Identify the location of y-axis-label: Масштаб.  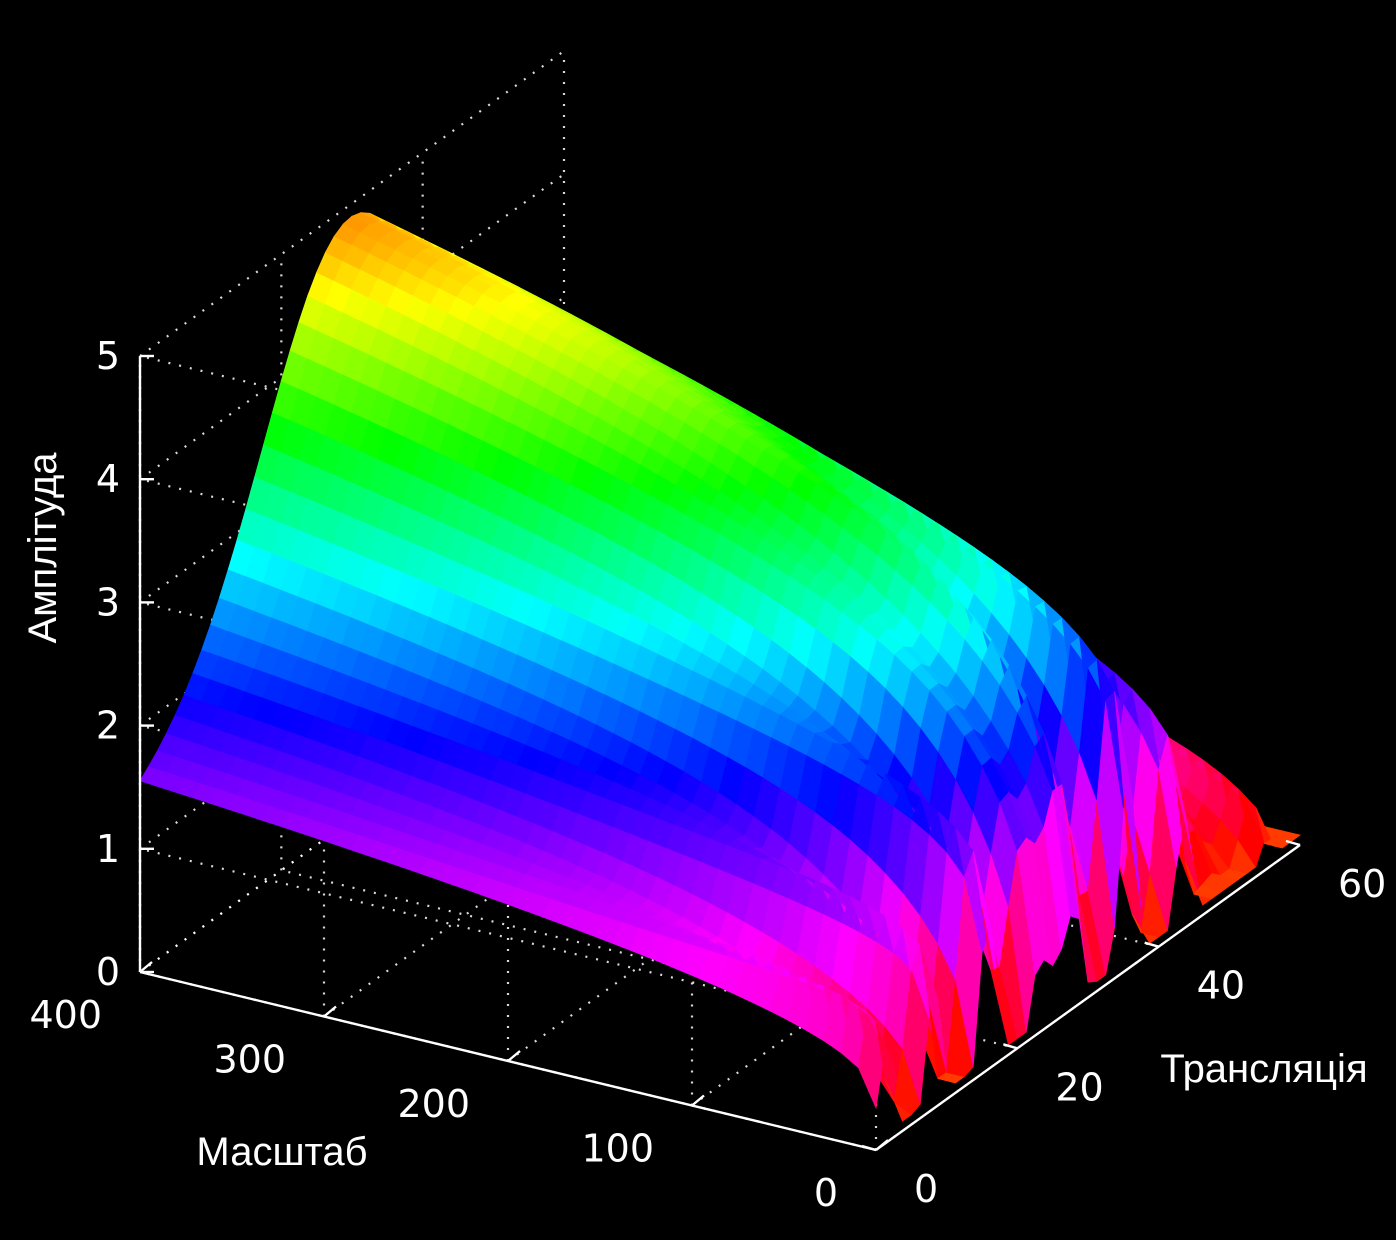
(281, 1152).